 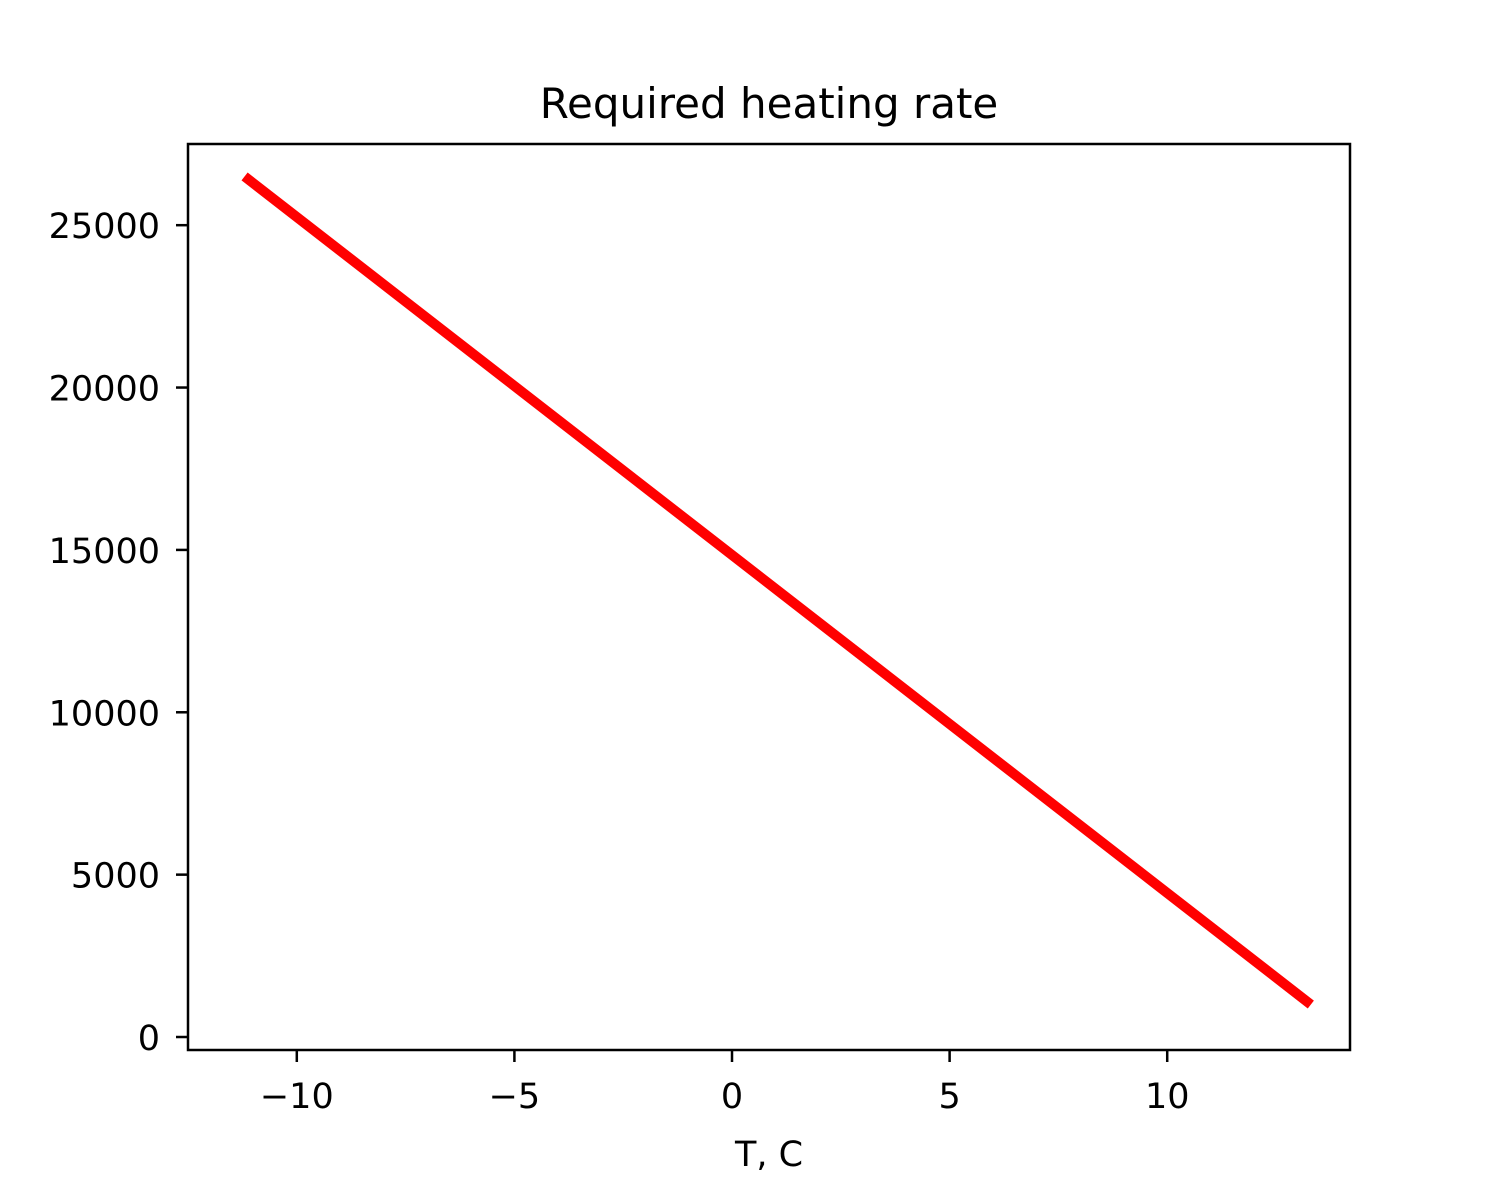 I want to click on y-tick-label: 0, so click(x=149, y=1039).